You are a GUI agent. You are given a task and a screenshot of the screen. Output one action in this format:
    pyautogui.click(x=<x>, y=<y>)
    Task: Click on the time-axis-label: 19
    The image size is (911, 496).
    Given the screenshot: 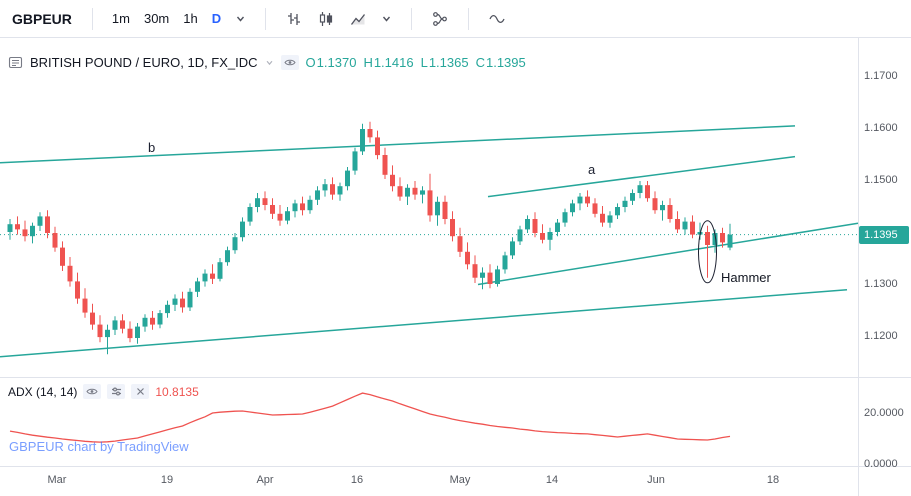 What is the action you would take?
    pyautogui.click(x=167, y=480)
    